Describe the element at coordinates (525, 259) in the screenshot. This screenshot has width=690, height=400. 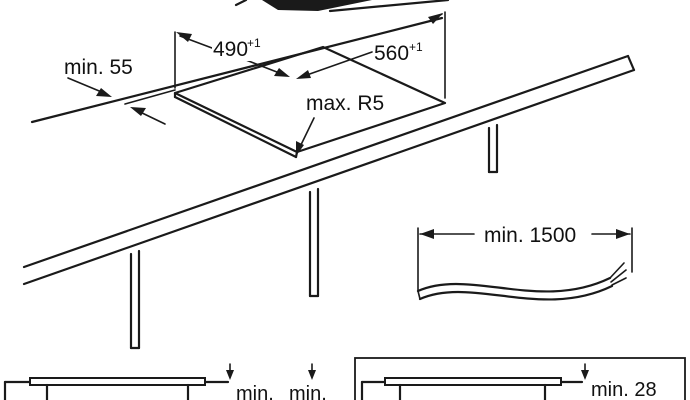
I see `cable-length-dimension` at that location.